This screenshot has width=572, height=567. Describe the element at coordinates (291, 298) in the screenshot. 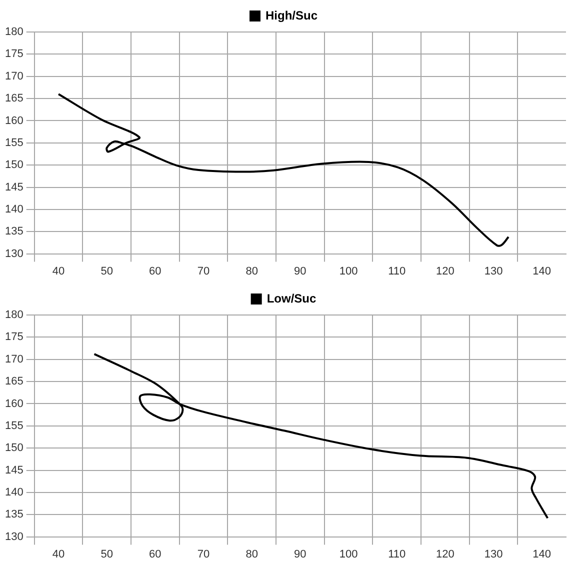

I see `legend-label: Low/Suc` at that location.